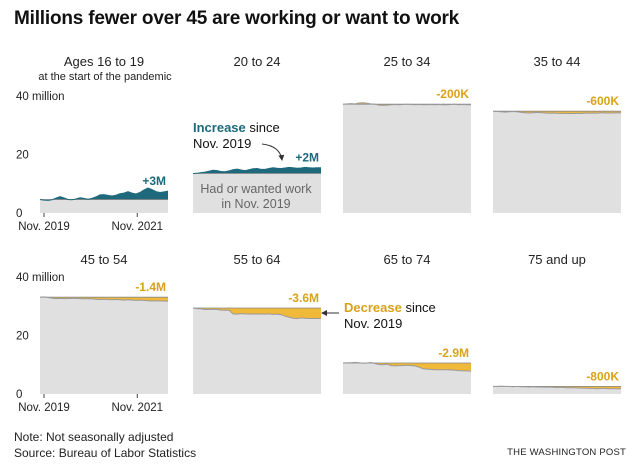  I want to click on source-text: Source: Bureau of Labor Statistics, so click(105, 453).